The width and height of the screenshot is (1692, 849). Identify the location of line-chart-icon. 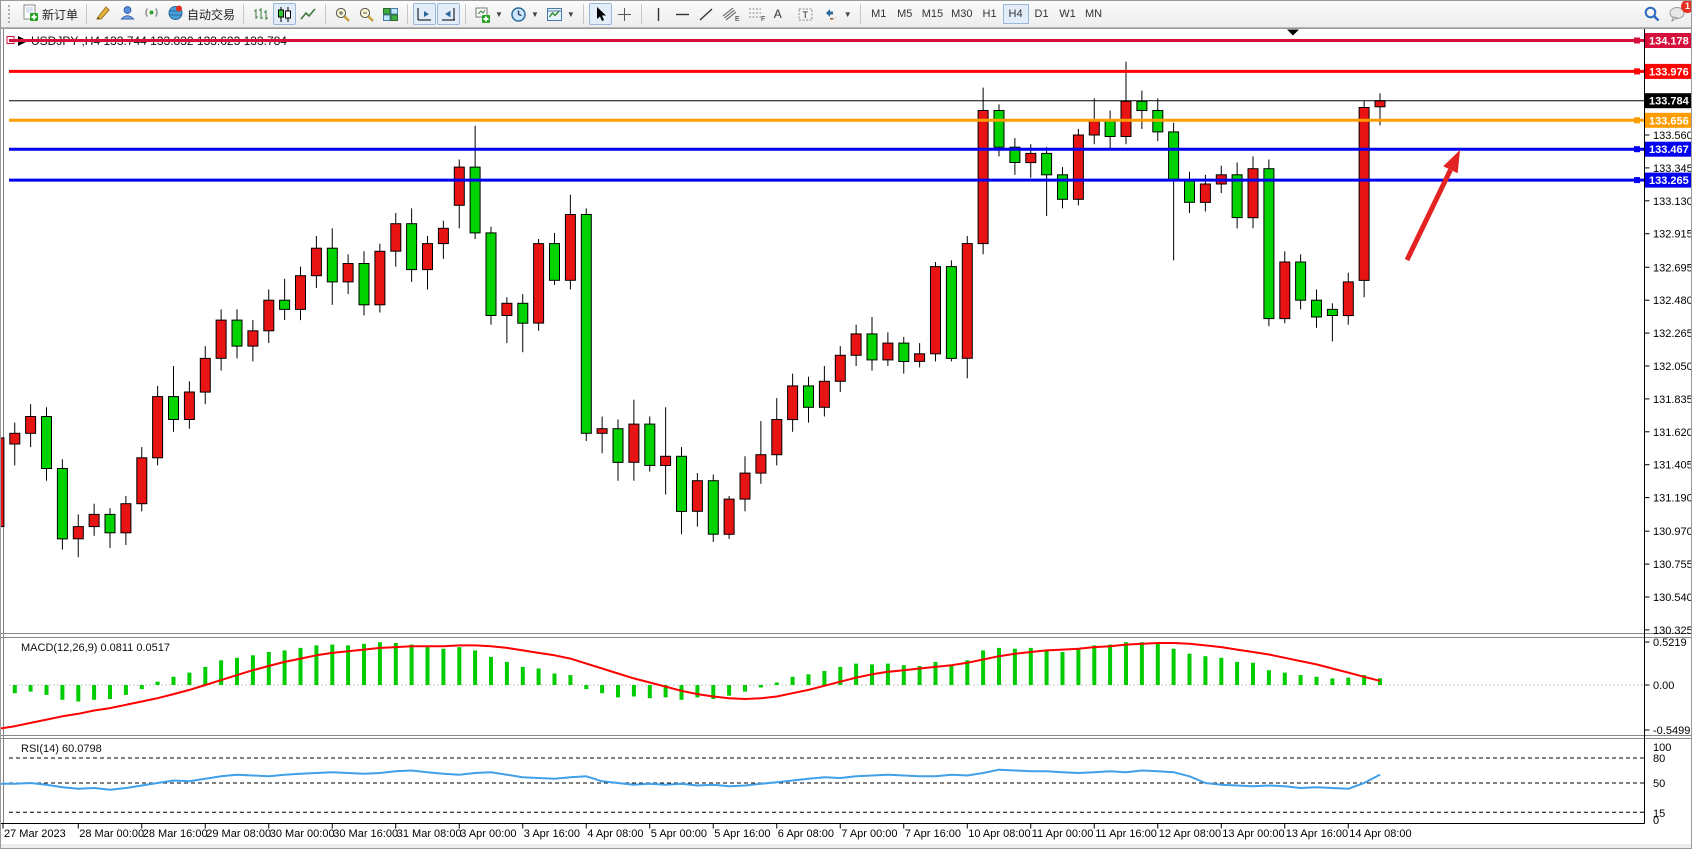
(308, 13).